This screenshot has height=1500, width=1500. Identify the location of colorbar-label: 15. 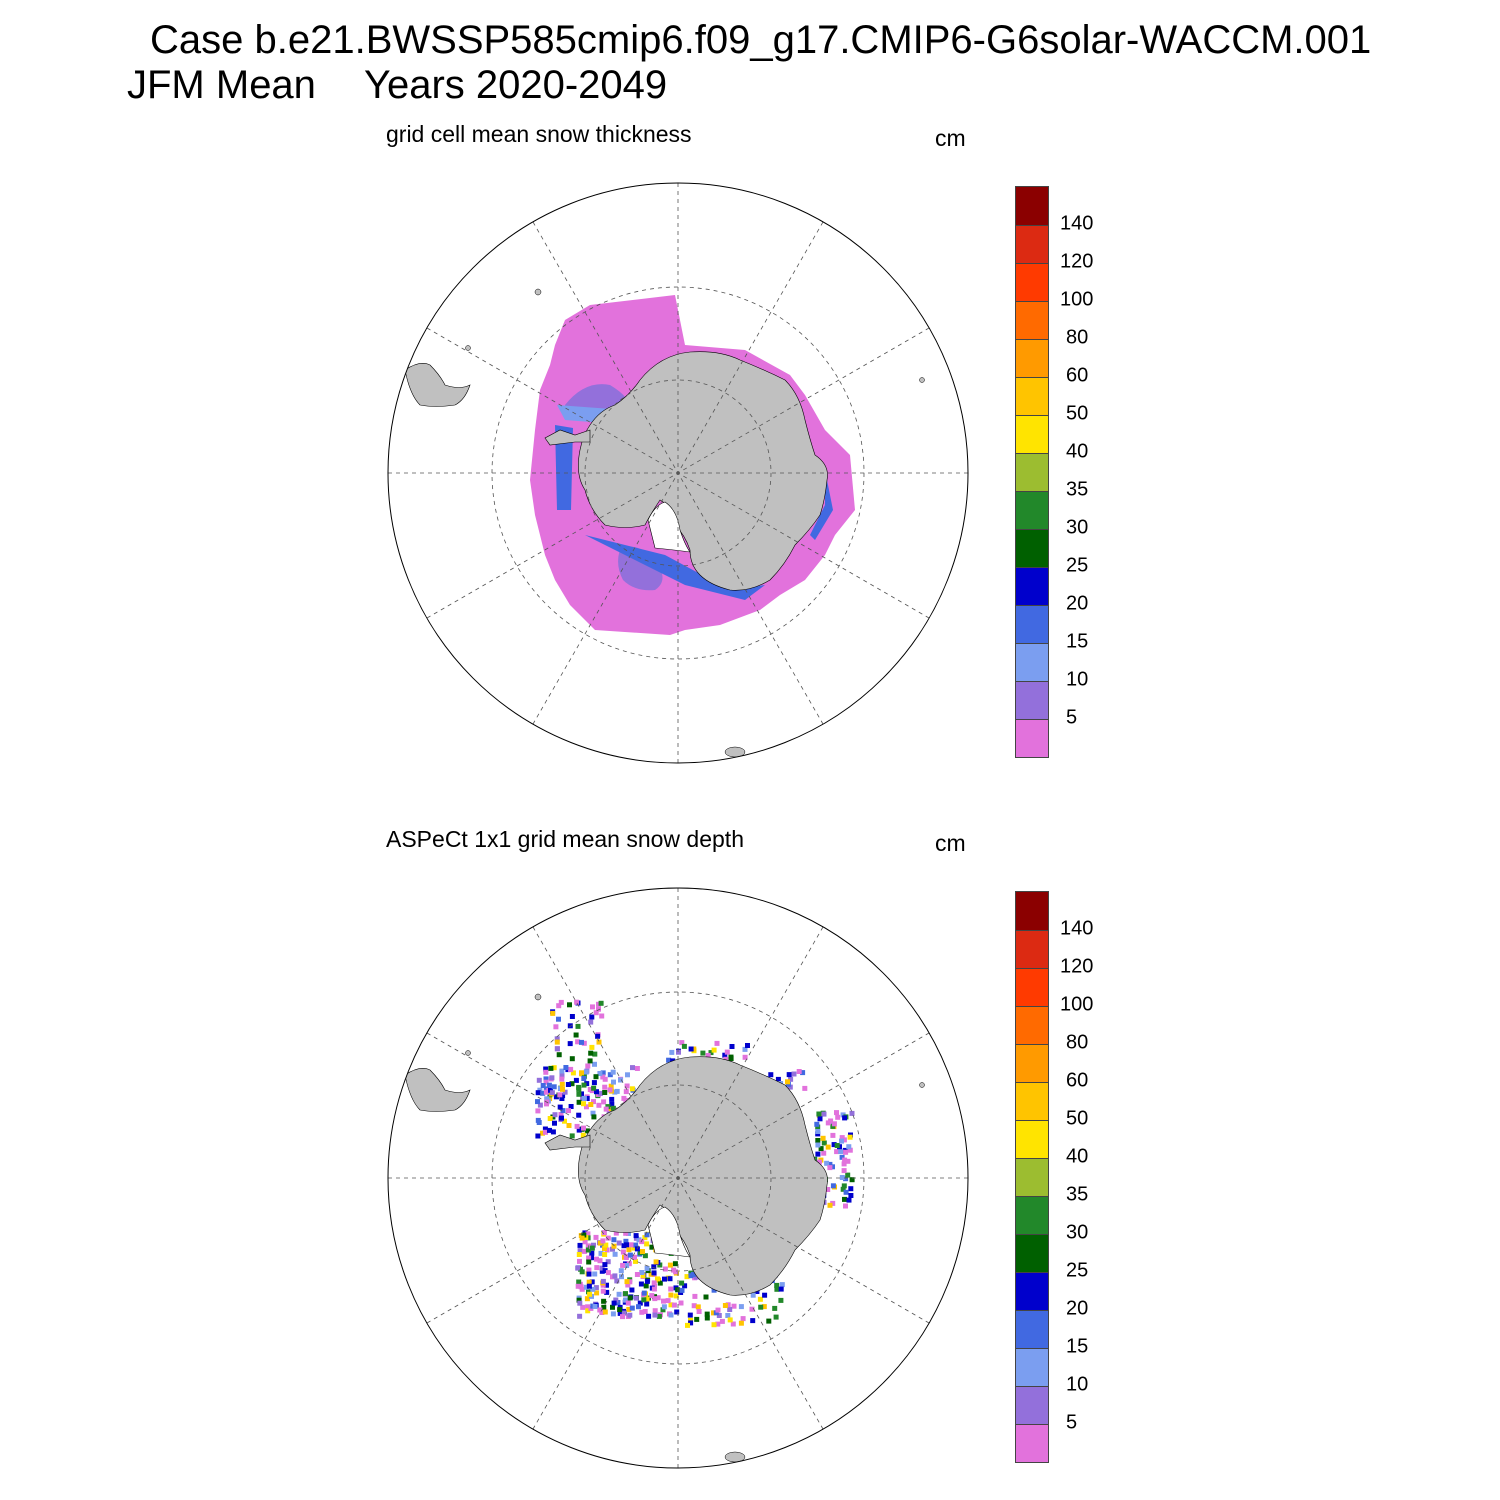
(1077, 1346).